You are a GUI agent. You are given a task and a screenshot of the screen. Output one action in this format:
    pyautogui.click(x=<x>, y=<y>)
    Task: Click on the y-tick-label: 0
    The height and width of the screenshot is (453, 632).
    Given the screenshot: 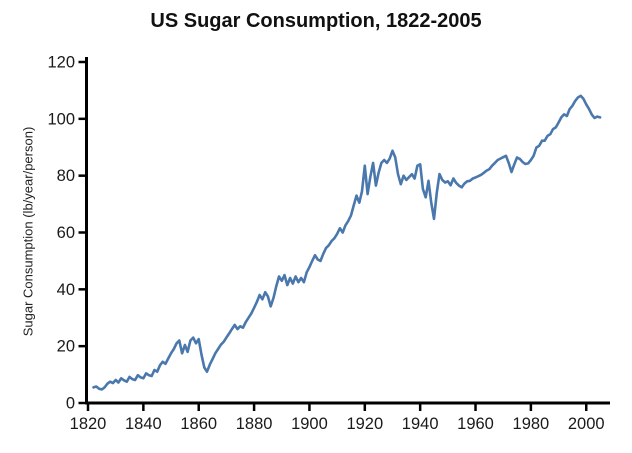 What is the action you would take?
    pyautogui.click(x=70, y=404)
    